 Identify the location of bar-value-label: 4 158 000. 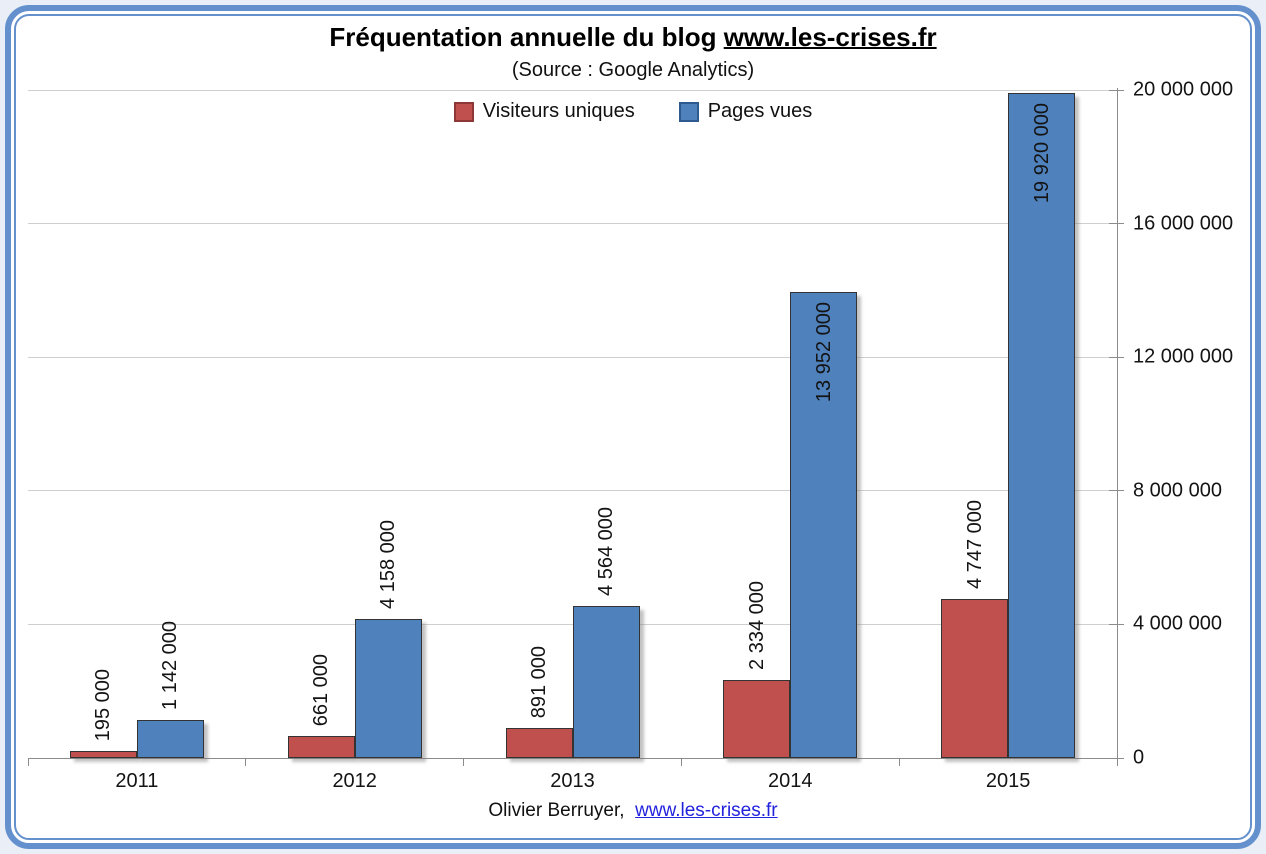
(388, 567).